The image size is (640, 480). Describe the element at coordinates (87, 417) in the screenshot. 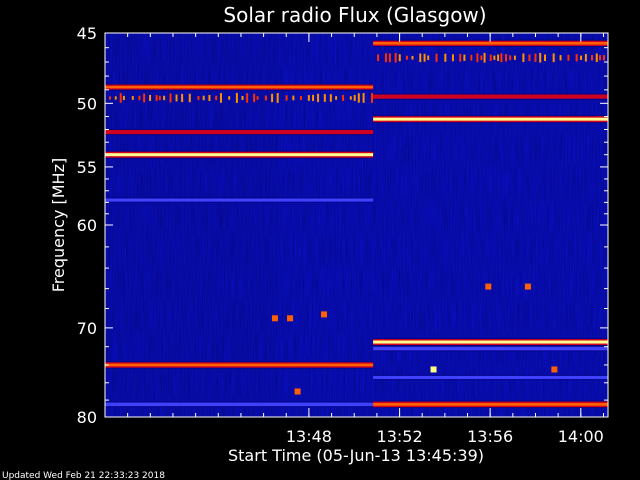

I see `y-tick-label: 80` at that location.